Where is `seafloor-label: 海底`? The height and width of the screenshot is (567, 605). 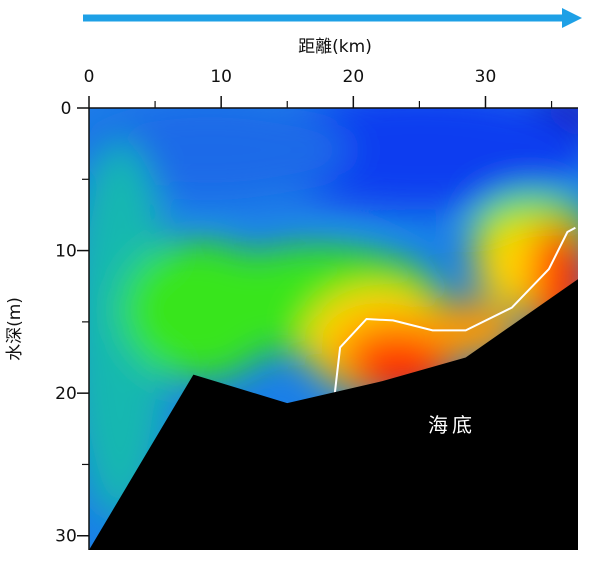
seafloor-label: 海底 is located at coordinates (452, 425).